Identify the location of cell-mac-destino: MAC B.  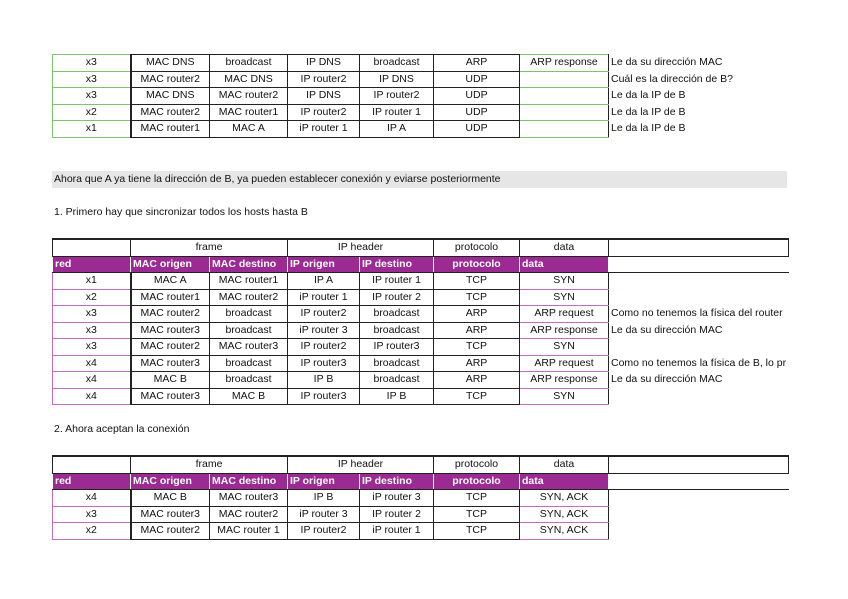
(248, 396).